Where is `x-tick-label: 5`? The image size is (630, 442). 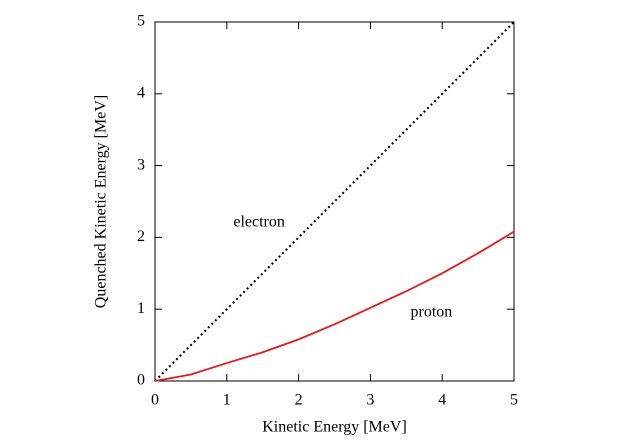
x-tick-label: 5 is located at coordinates (514, 400).